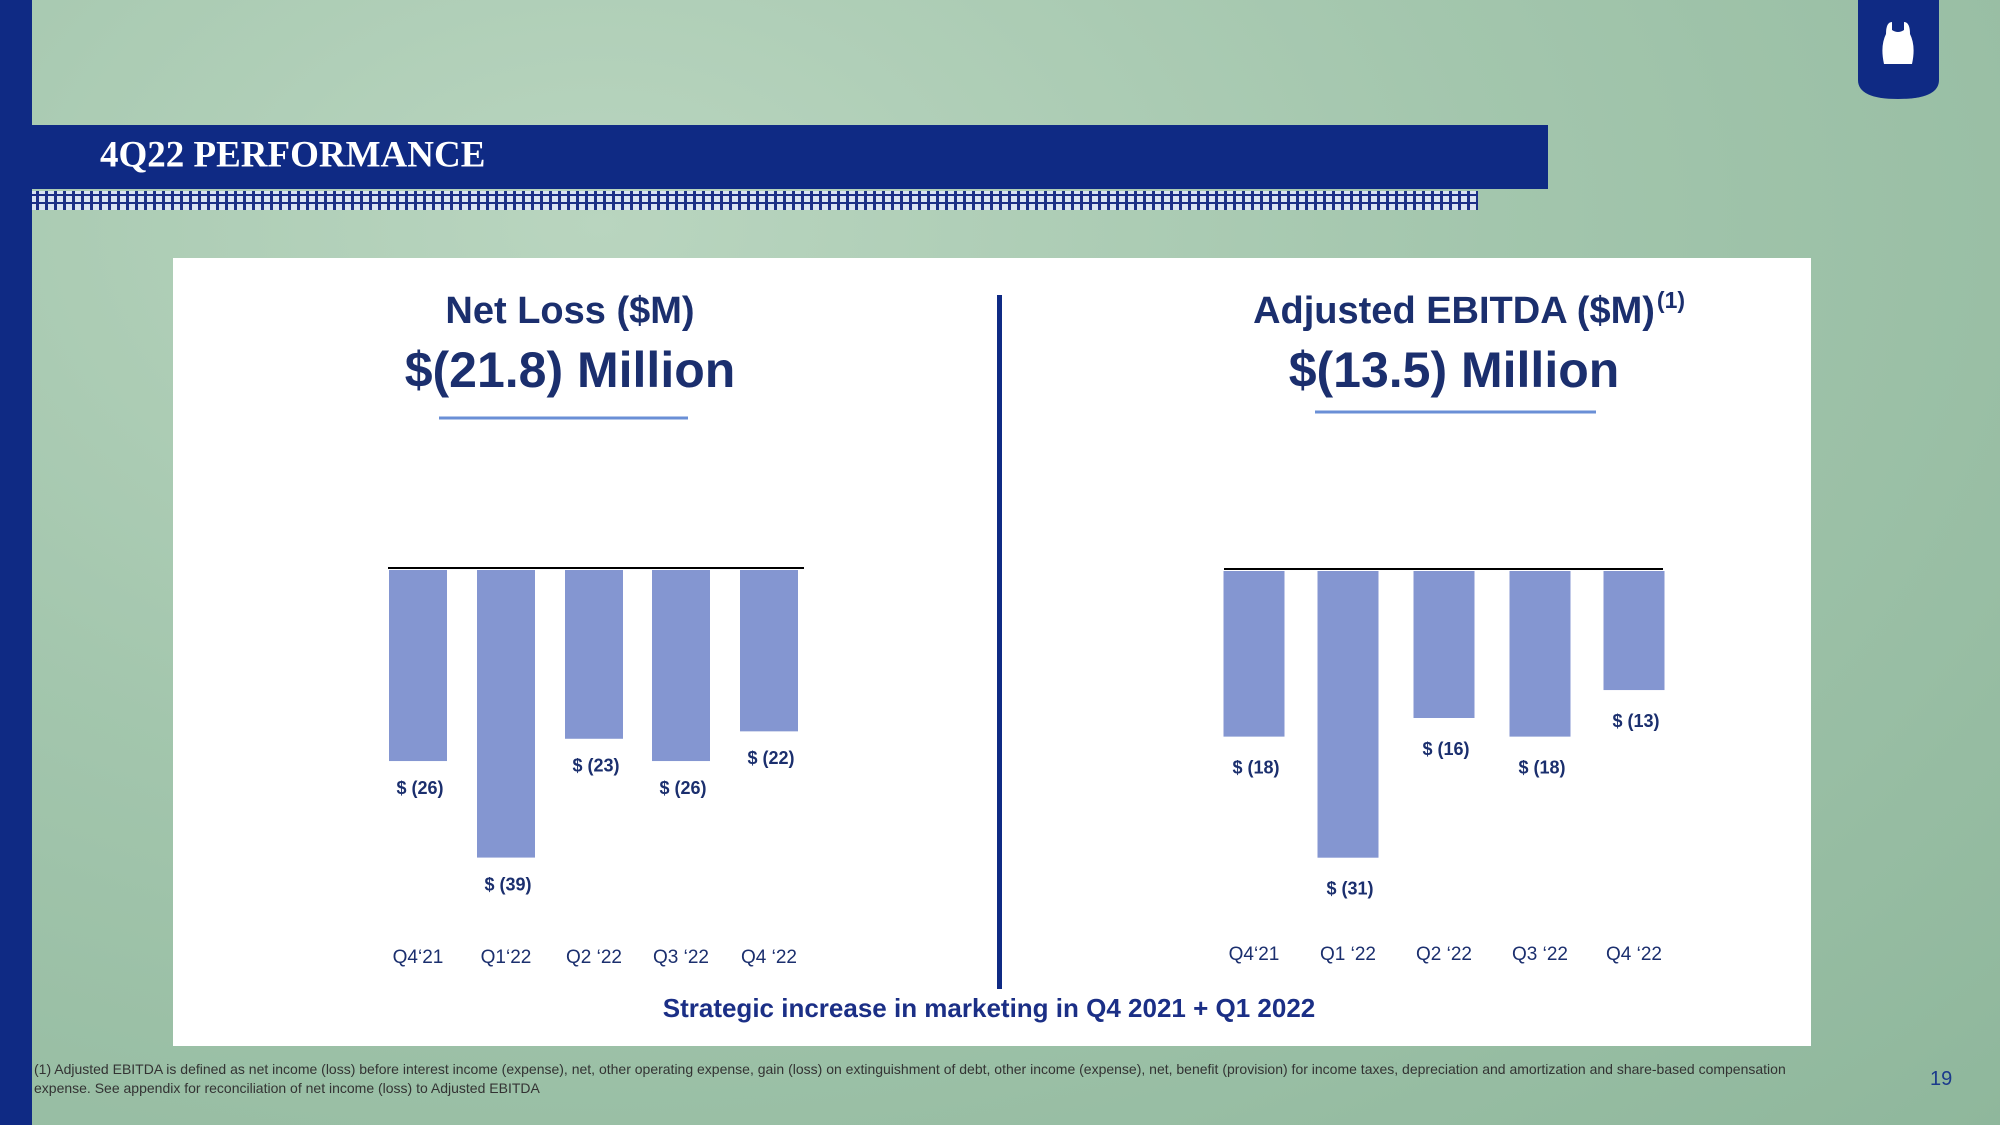 This screenshot has height=1125, width=2000. What do you see at coordinates (1898, 43) in the screenshot?
I see `logo-mark` at bounding box center [1898, 43].